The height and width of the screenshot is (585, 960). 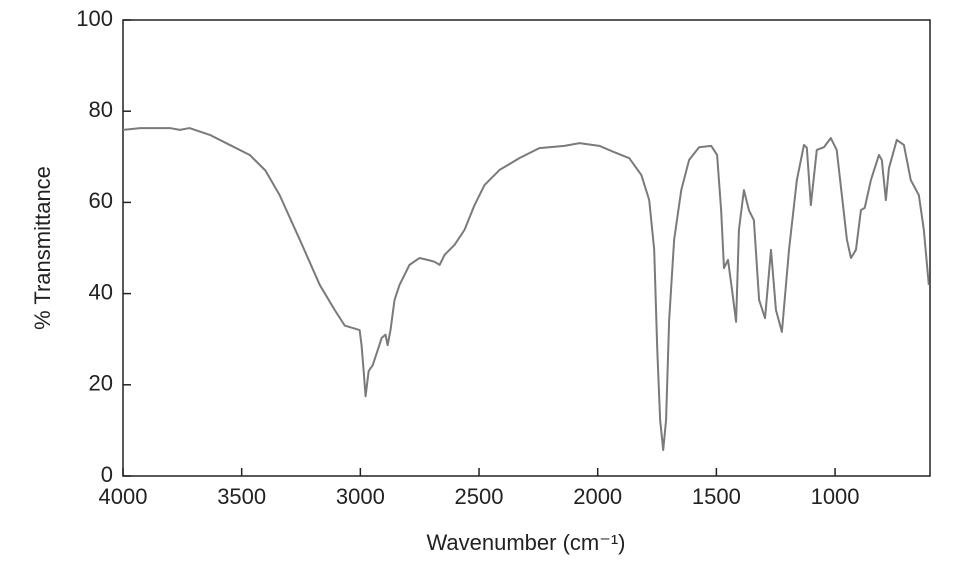 I want to click on y-tick-label: 40, so click(x=101, y=291).